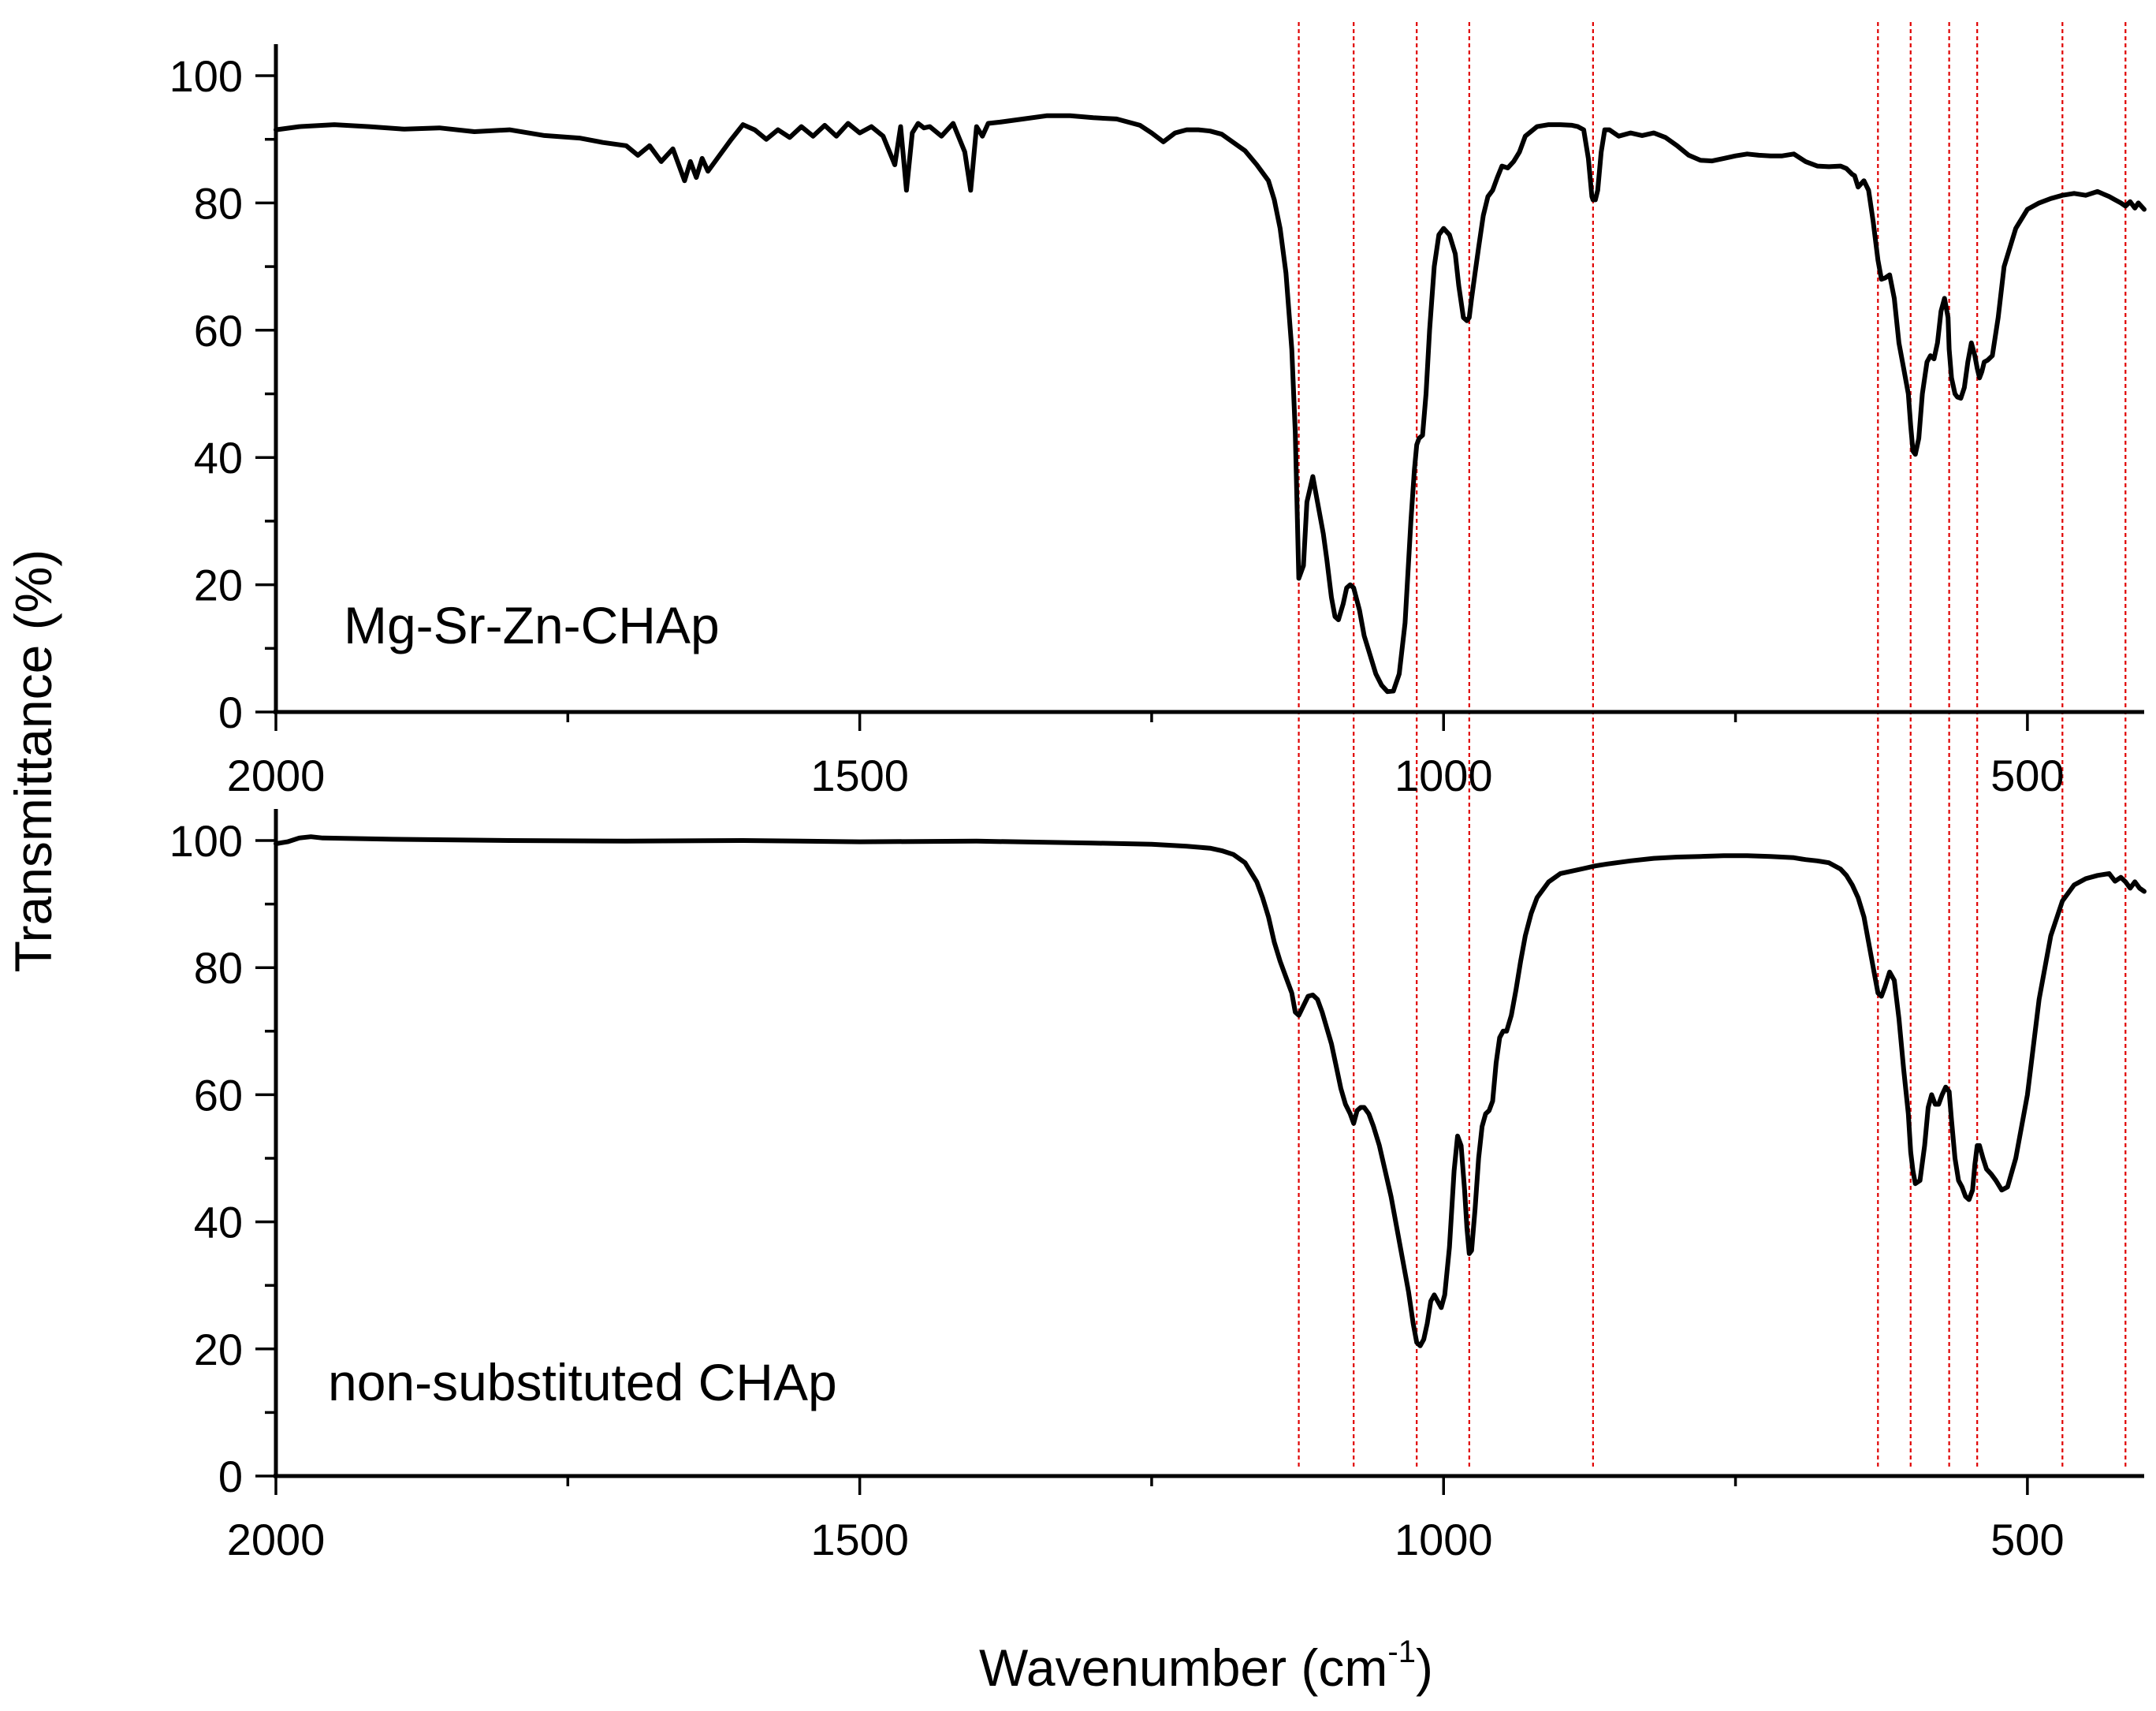  What do you see at coordinates (1424, 1667) in the screenshot?
I see `x-axis-title-suffix: )` at bounding box center [1424, 1667].